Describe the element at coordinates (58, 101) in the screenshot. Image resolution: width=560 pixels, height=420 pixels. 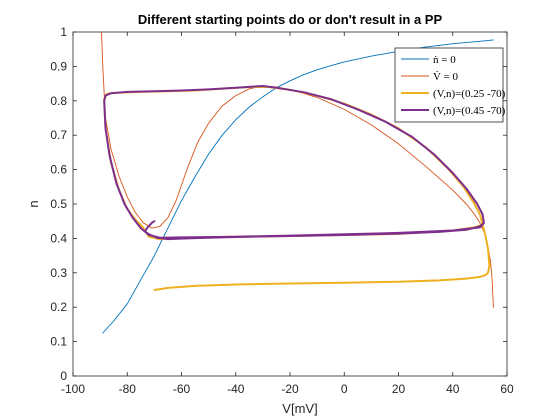
I see `y-tick-label: 0.8` at that location.